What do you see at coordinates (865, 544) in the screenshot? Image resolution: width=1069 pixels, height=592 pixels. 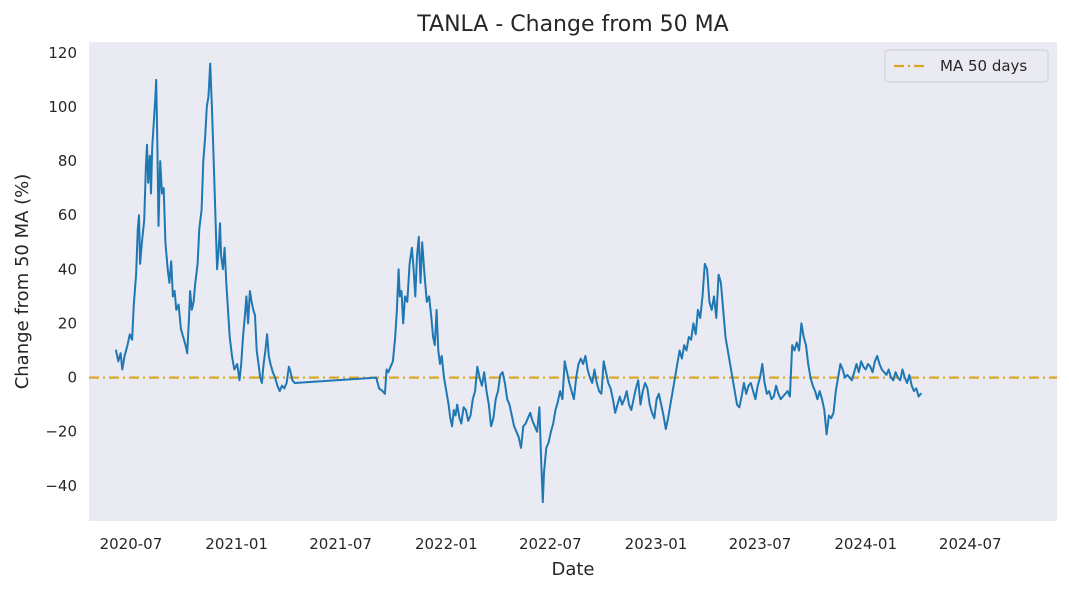 I see `x-tick-label: 2024-01` at bounding box center [865, 544].